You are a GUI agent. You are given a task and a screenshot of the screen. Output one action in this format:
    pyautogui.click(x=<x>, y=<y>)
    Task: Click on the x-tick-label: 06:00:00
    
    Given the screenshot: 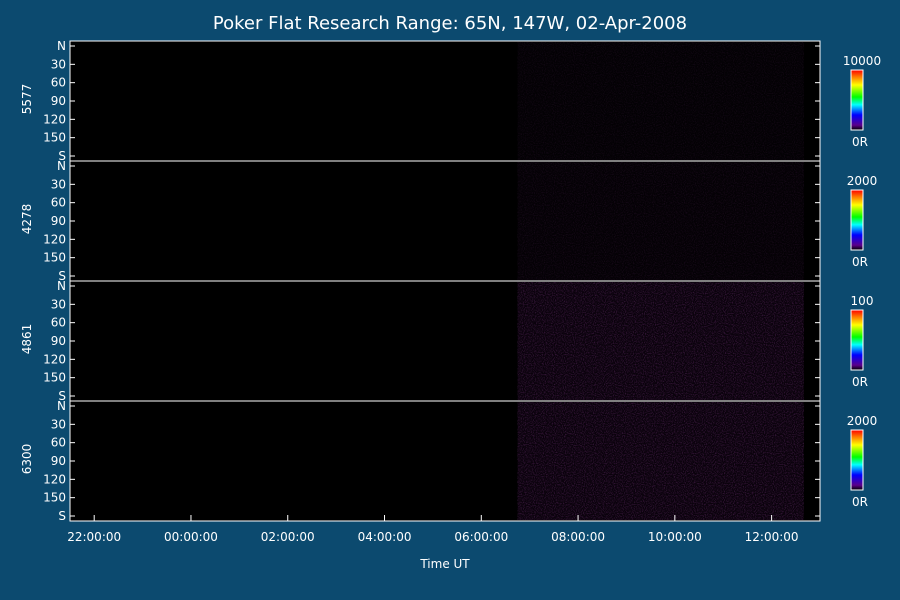 What is the action you would take?
    pyautogui.click(x=481, y=537)
    